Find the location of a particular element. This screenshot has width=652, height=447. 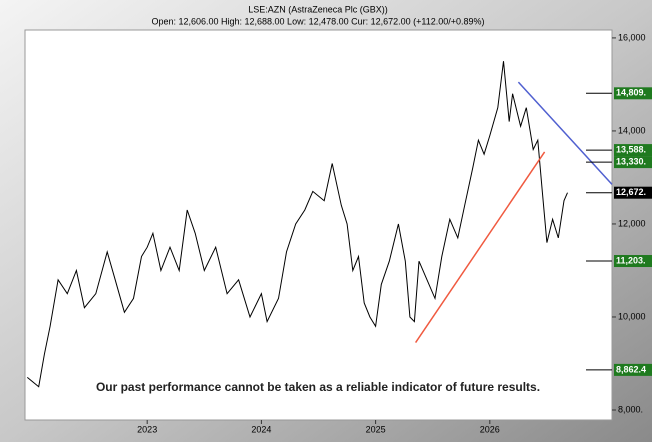

x-tick-label: 2025 is located at coordinates (376, 429).